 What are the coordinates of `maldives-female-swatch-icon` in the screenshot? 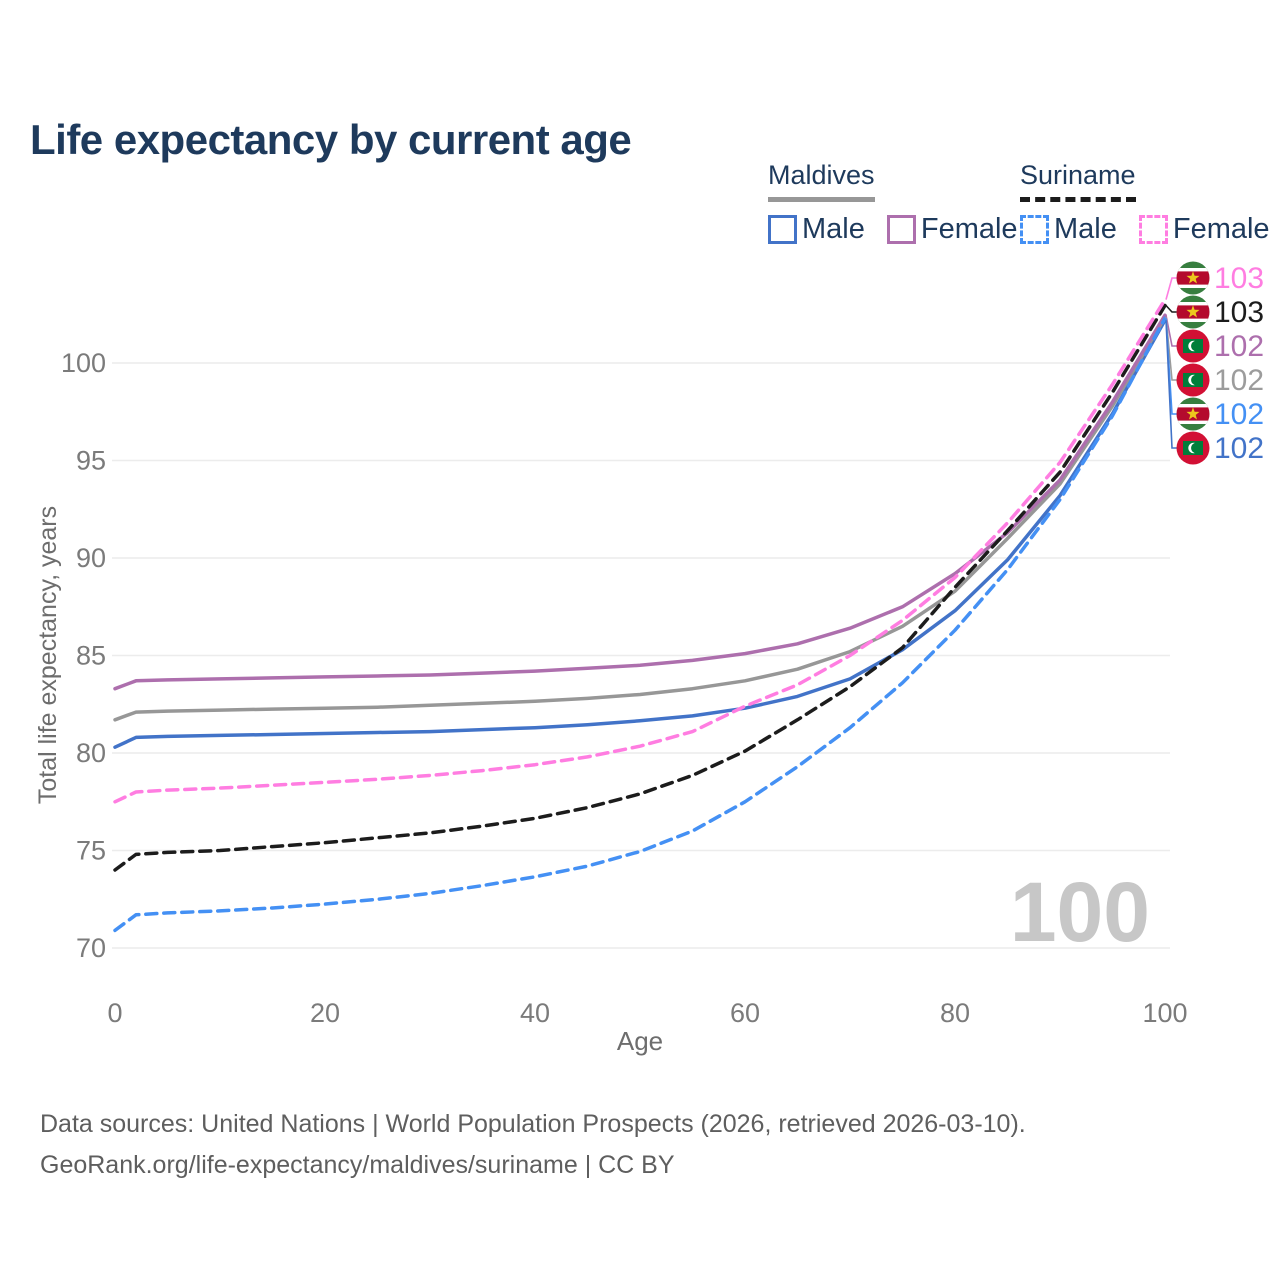 It's located at (901, 229).